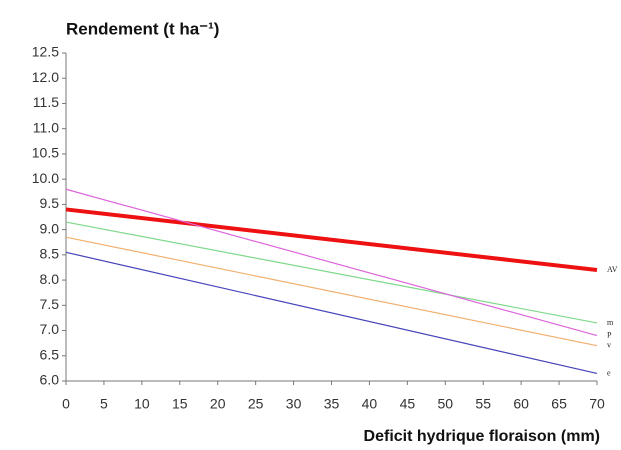 The image size is (621, 450). Describe the element at coordinates (482, 436) in the screenshot. I see `x-axis-label: Deficit hydrique floraison (mm)` at that location.